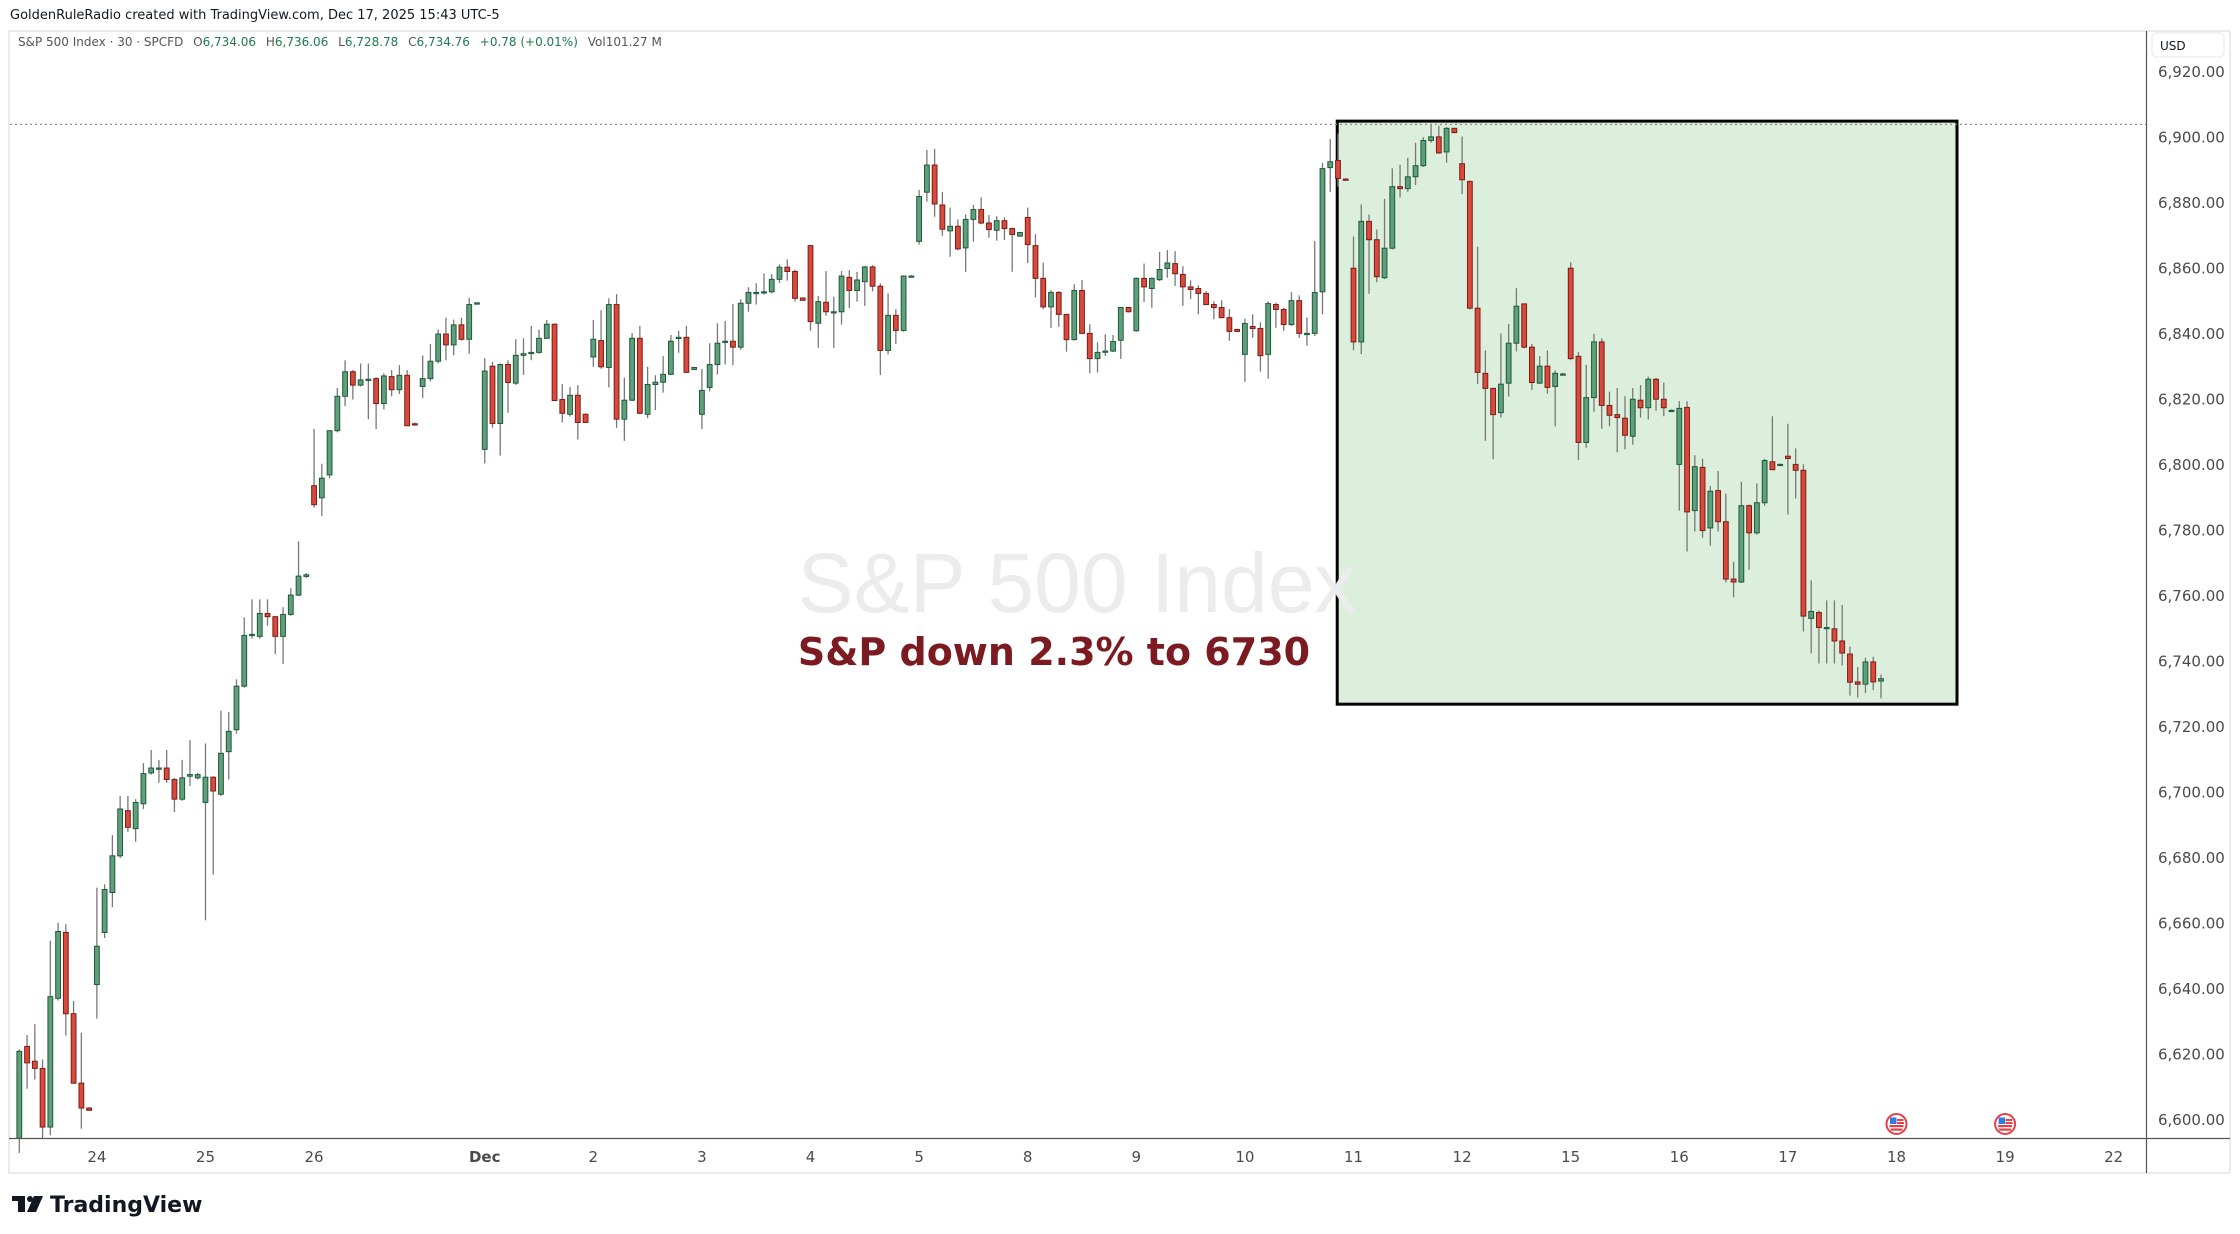  What do you see at coordinates (2191, 72) in the screenshot?
I see `price-tick-label: 6,920.00` at bounding box center [2191, 72].